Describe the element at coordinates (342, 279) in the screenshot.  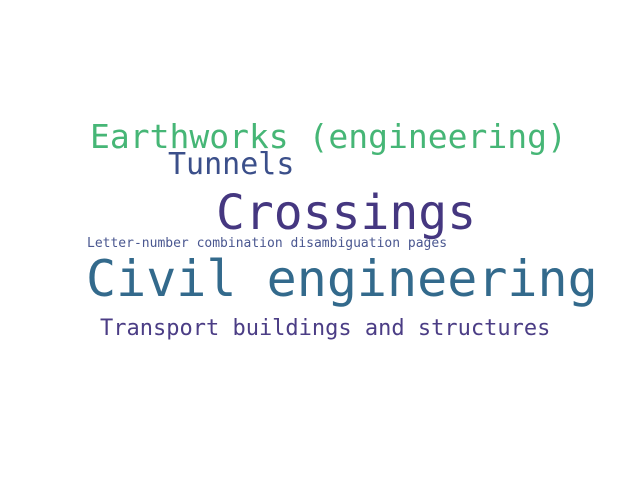
I see `word-civil-engineering: Civil engineering` at that location.